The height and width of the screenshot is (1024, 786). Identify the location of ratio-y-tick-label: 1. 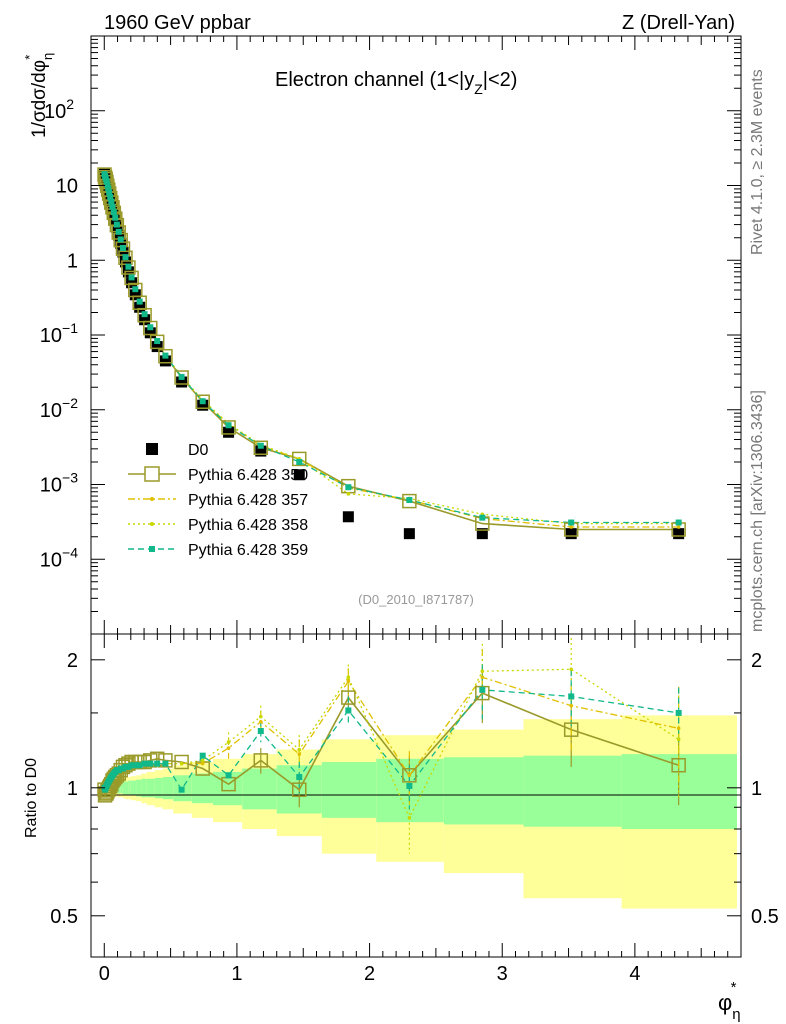
(72, 789).